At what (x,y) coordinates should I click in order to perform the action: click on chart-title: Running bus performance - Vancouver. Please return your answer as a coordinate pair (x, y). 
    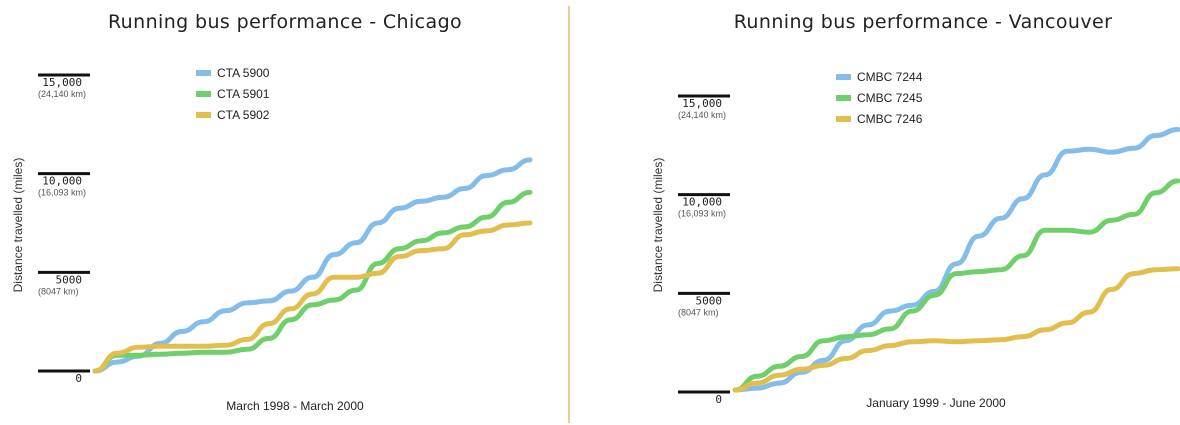
    Looking at the image, I should click on (923, 22).